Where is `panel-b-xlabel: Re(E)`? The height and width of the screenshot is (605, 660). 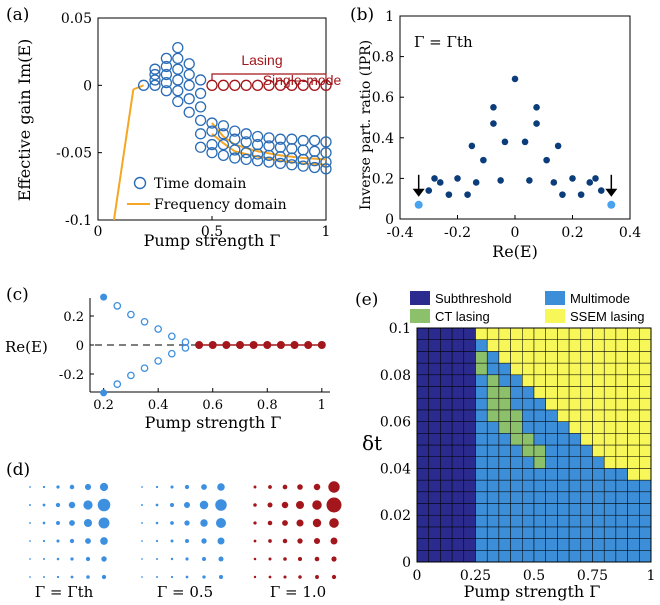 panel-b-xlabel: Re(E) is located at coordinates (515, 251).